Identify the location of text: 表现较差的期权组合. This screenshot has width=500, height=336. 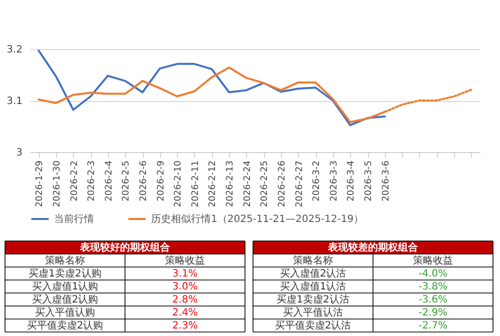
(373, 248).